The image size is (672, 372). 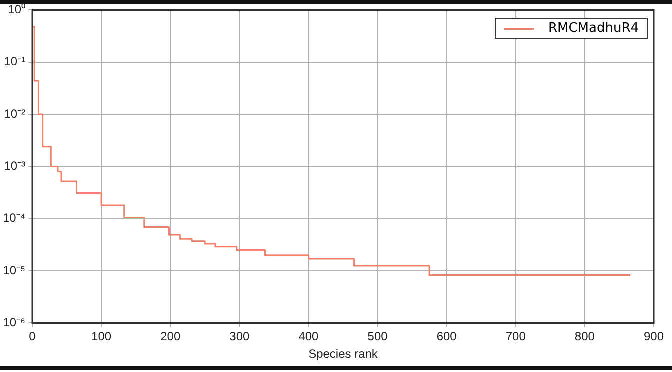 What do you see at coordinates (14, 218) in the screenshot?
I see `y-tick-label: 10⁻⁴` at bounding box center [14, 218].